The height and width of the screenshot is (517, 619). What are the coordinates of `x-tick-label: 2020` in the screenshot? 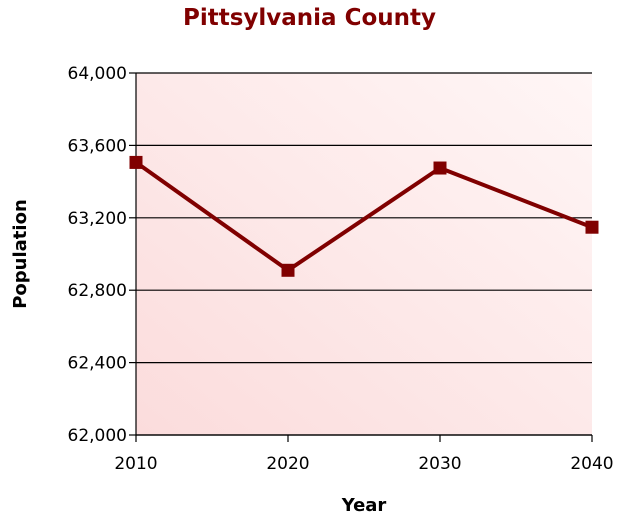 It's located at (287, 464).